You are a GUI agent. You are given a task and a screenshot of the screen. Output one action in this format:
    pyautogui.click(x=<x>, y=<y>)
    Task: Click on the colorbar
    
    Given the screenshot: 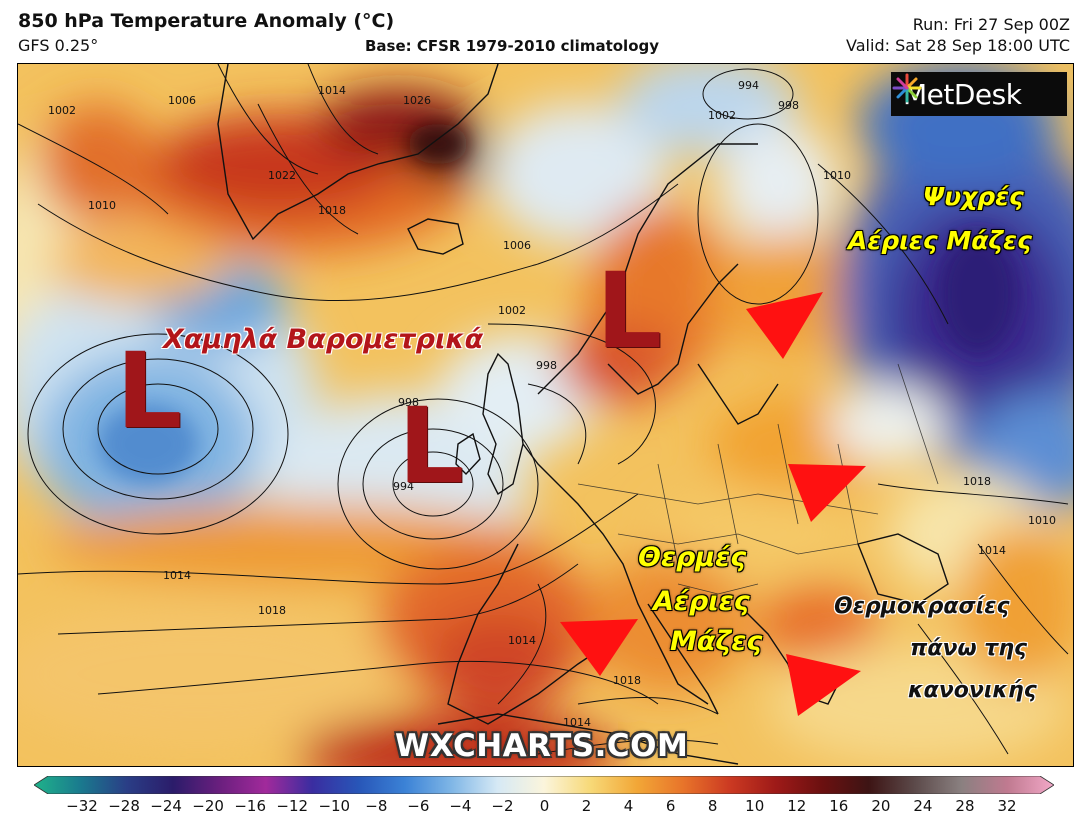 What is the action you would take?
    pyautogui.click(x=544, y=785)
    